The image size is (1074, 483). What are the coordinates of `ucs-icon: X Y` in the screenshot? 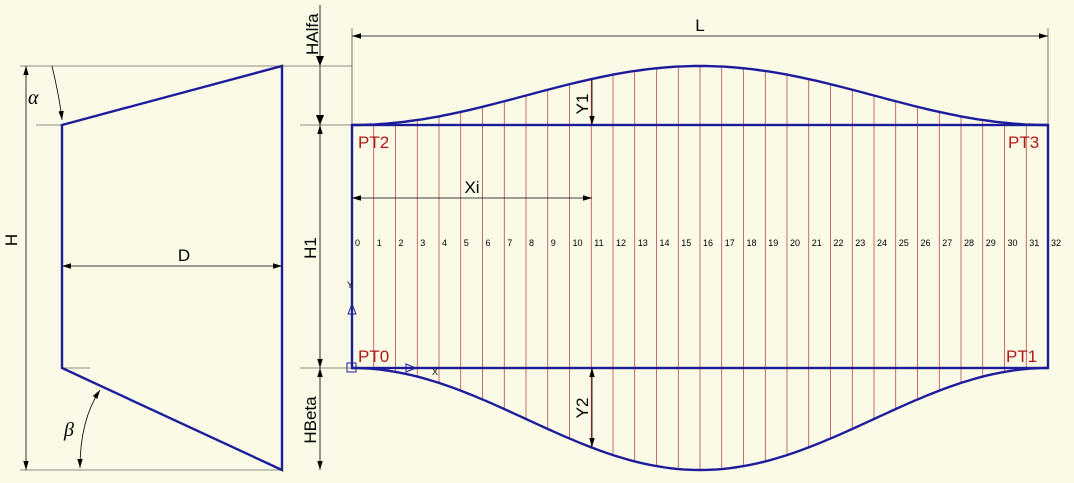 It's located at (392, 328).